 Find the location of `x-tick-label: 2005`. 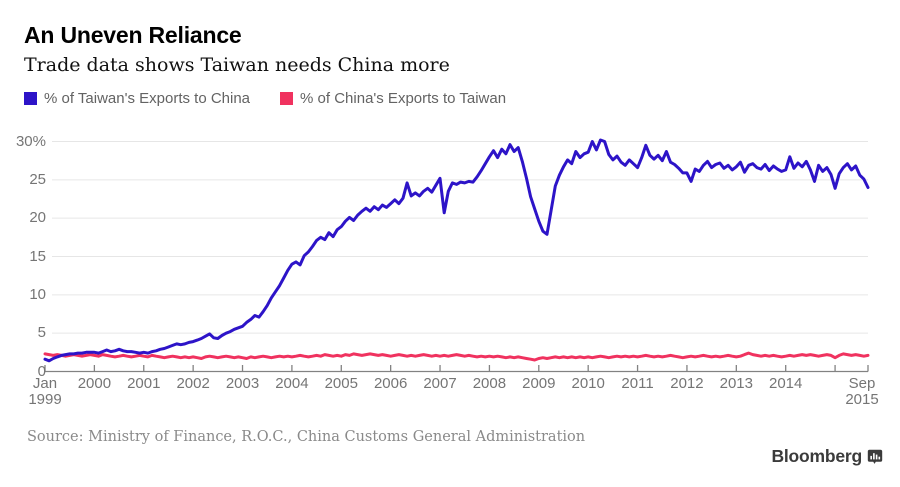

x-tick-label: 2005 is located at coordinates (341, 383).